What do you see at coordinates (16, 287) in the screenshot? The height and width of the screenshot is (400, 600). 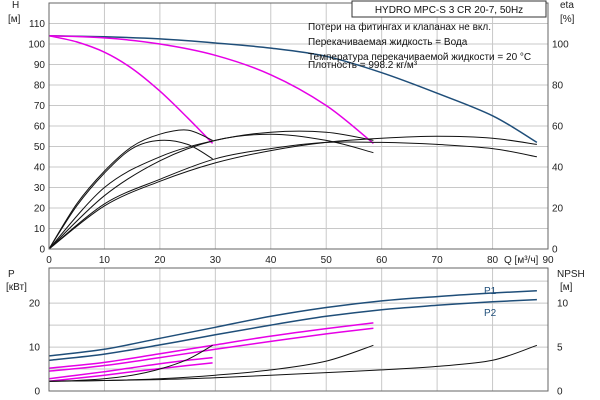 I see `power-axis-label-unit: [кВт]` at bounding box center [16, 287].